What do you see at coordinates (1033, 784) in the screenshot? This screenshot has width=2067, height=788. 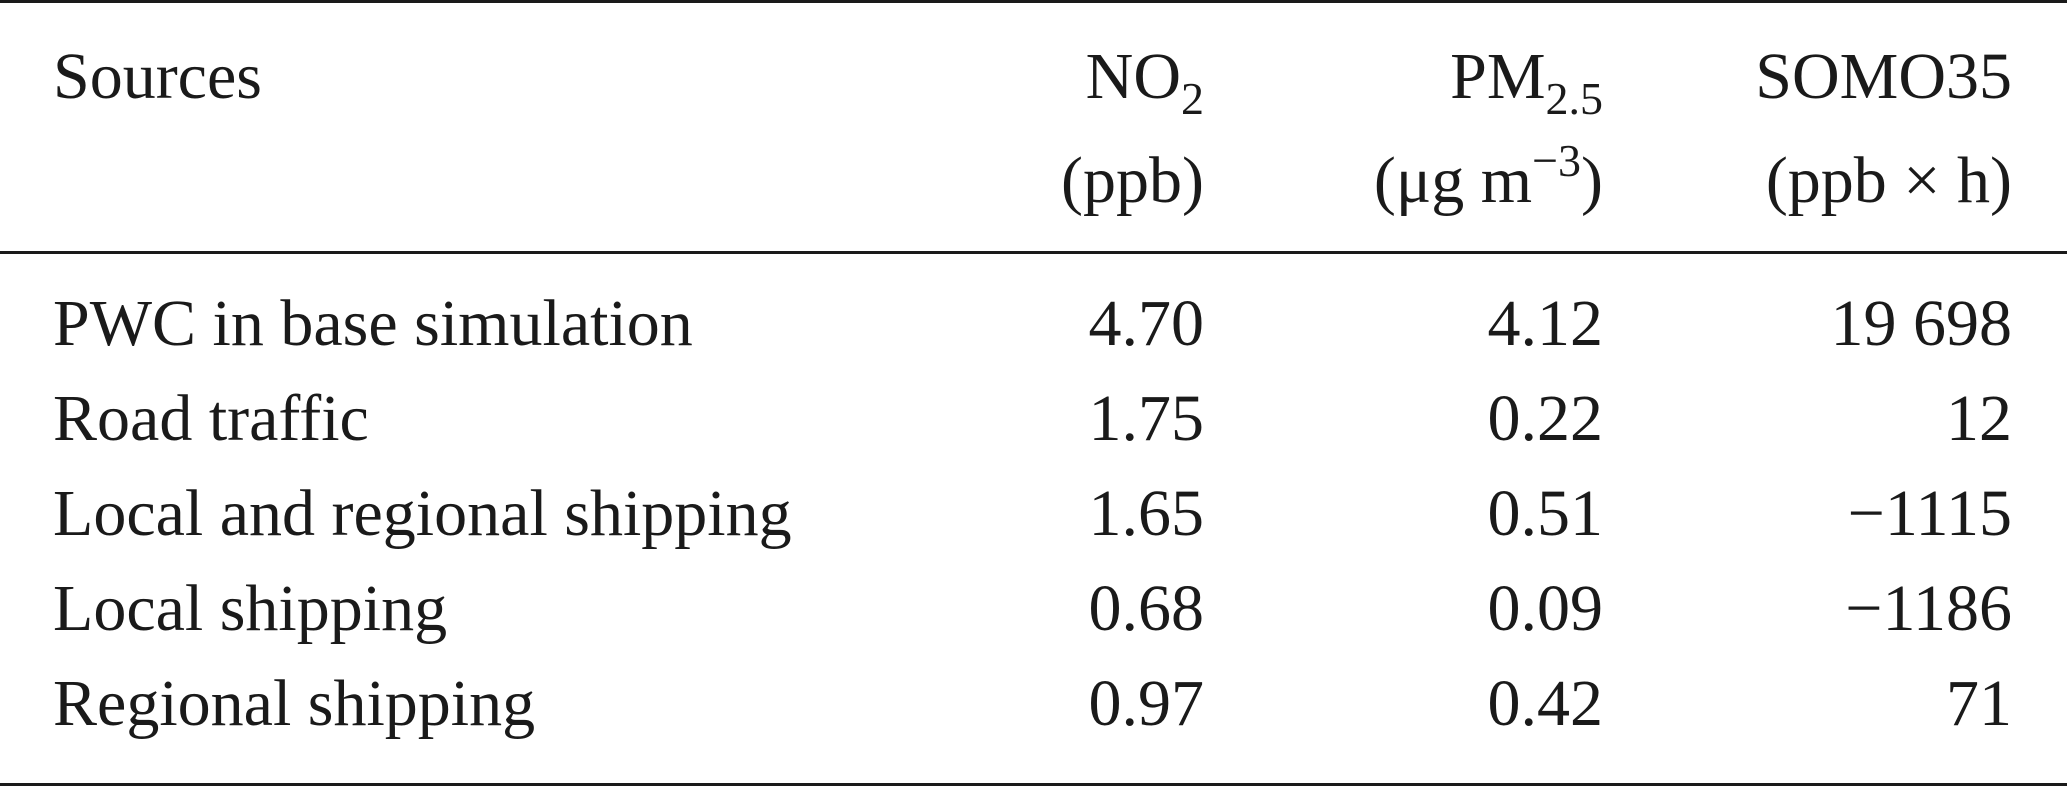 I see `table-bottom-rule` at bounding box center [1033, 784].